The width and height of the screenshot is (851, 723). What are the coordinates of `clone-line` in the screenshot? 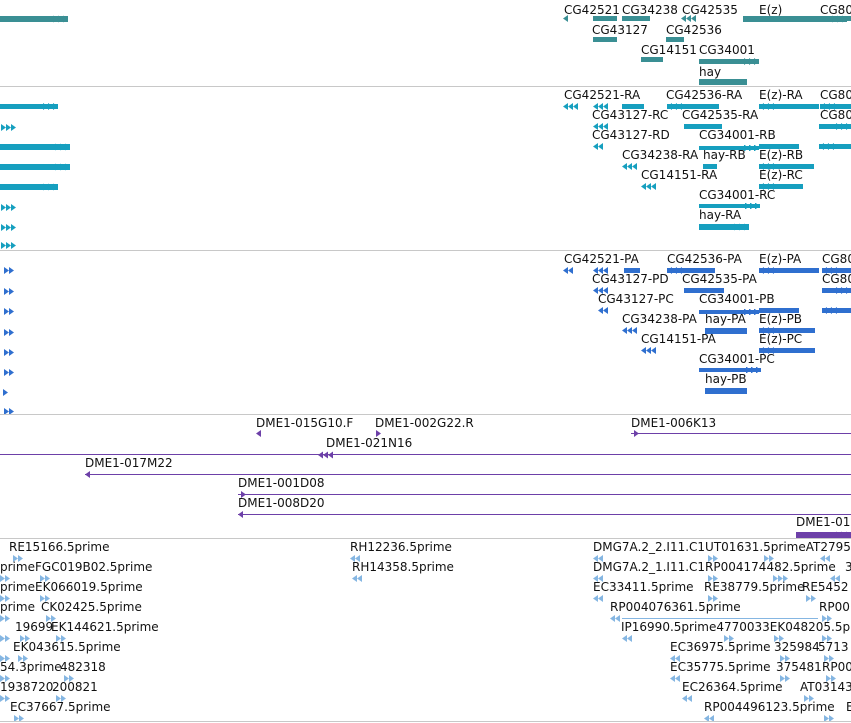 It's located at (468, 474).